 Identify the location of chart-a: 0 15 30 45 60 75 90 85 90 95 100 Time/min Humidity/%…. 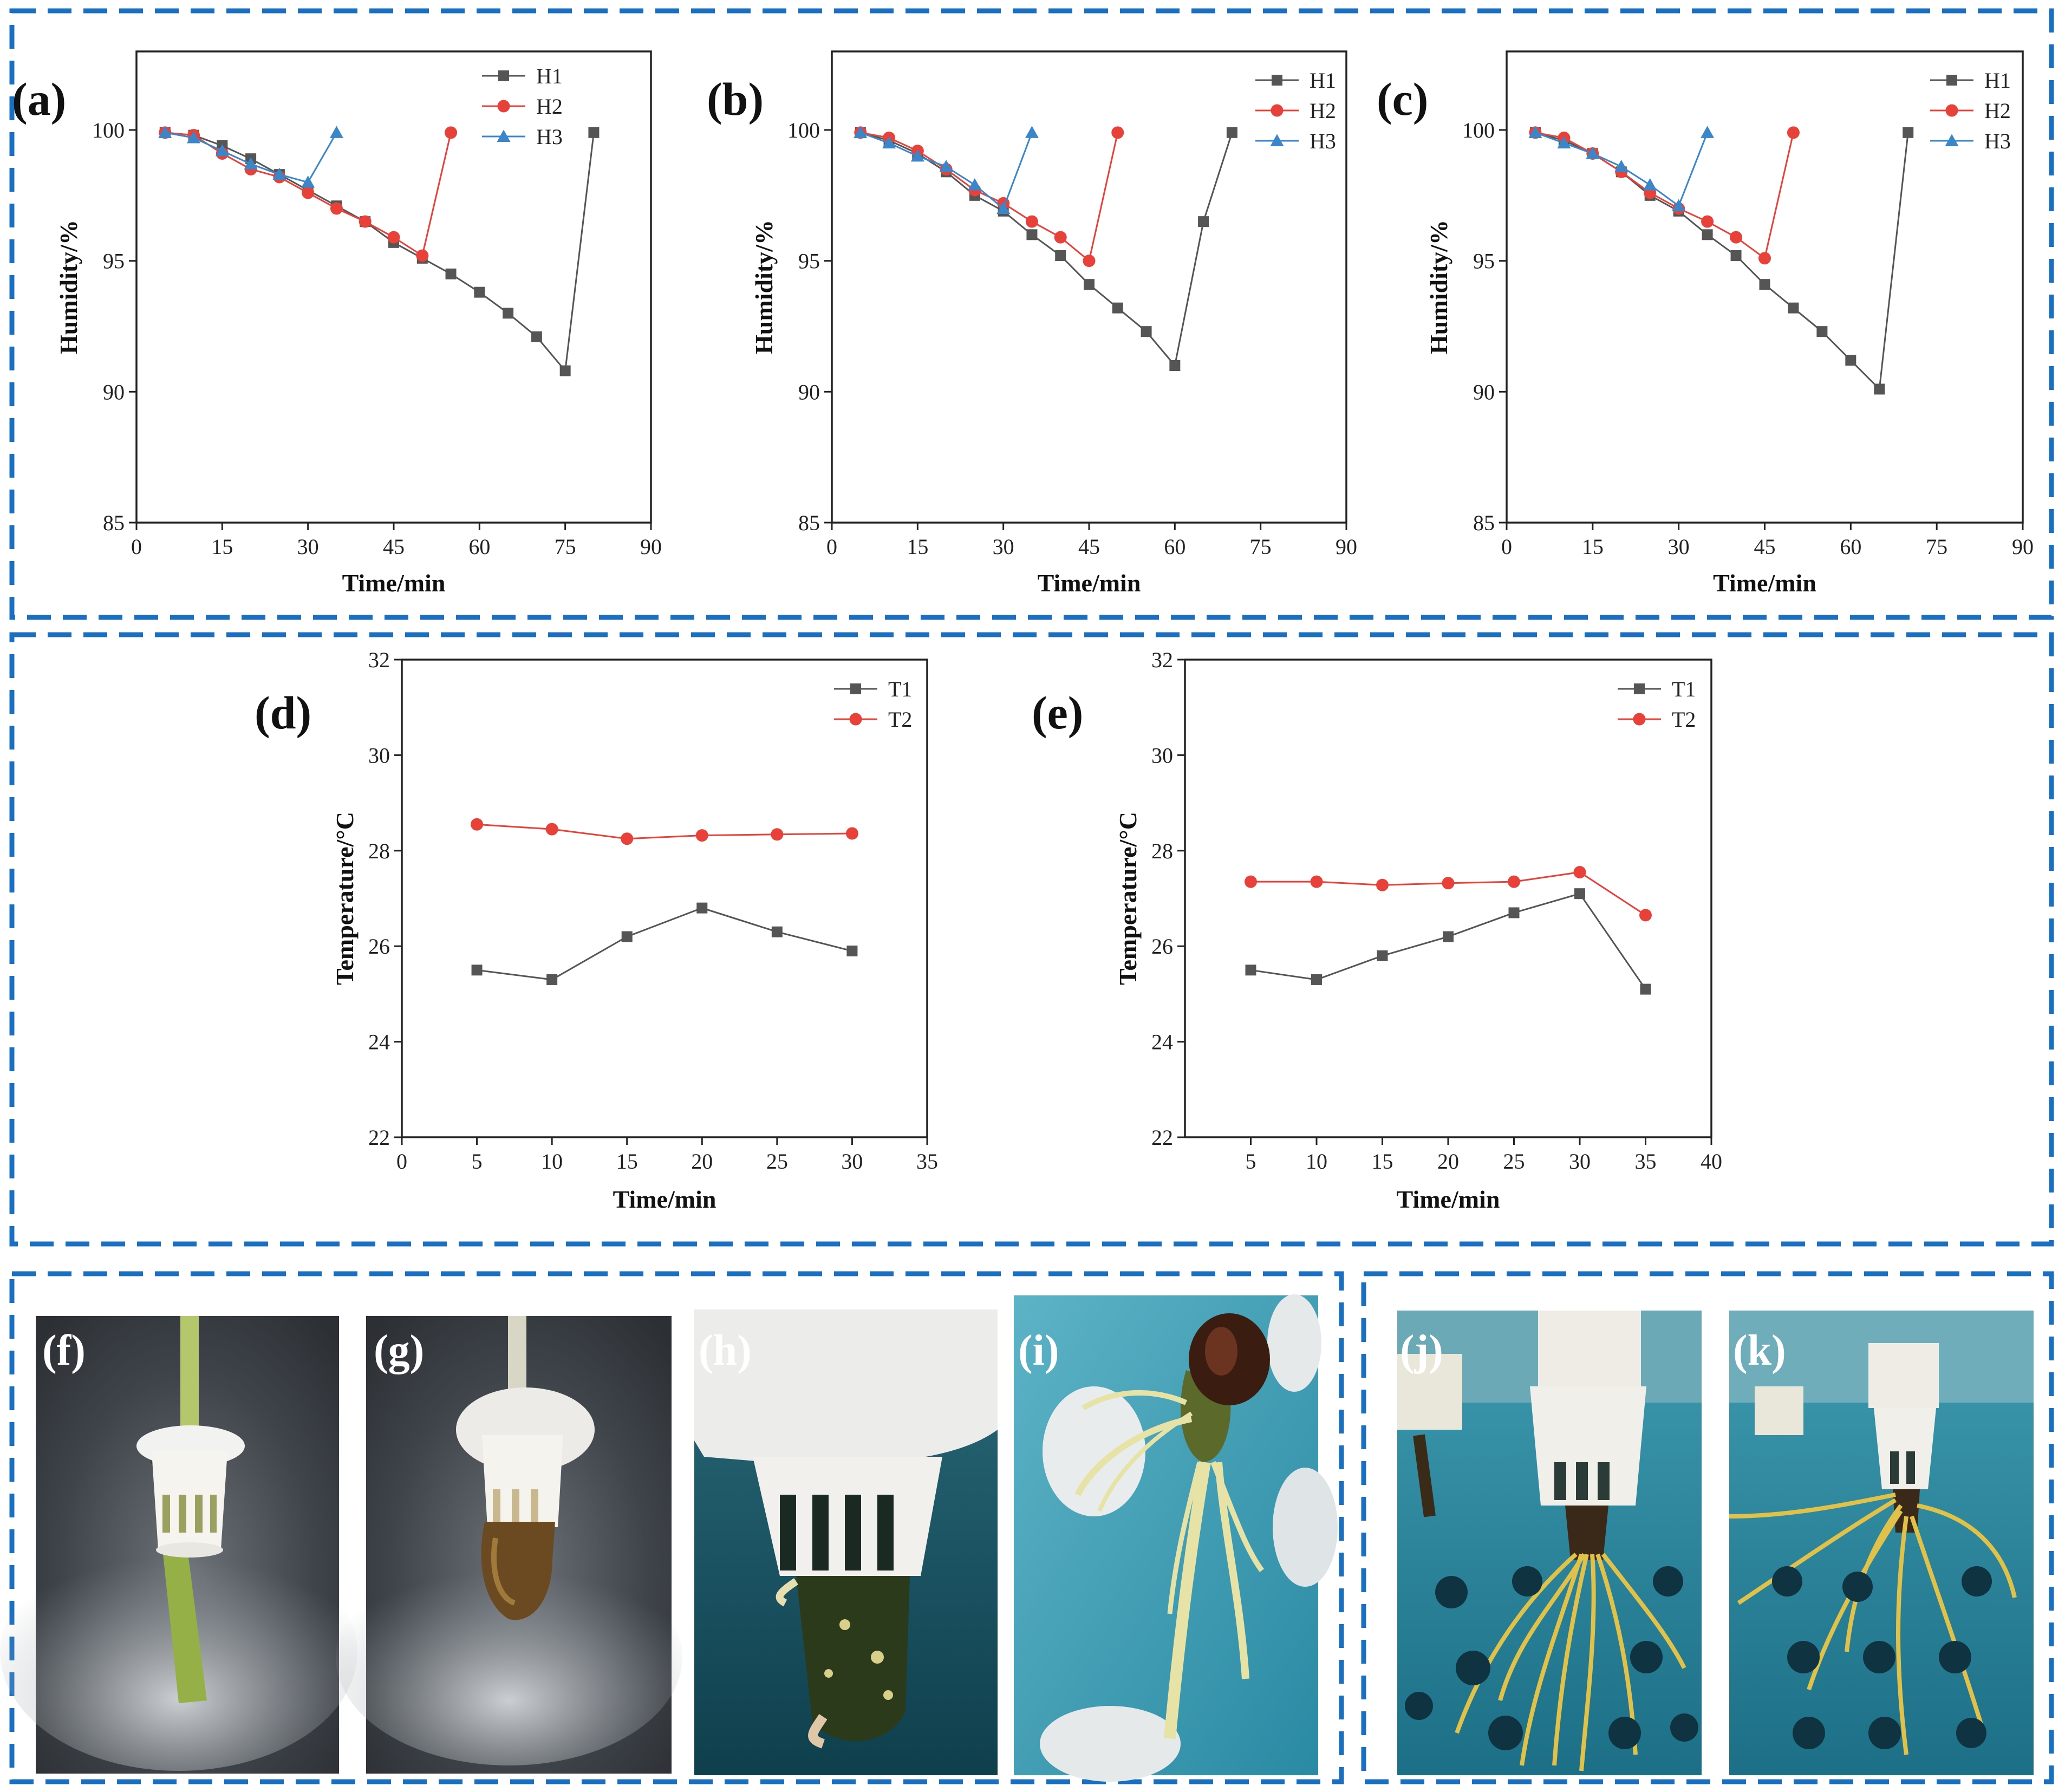
(358, 323).